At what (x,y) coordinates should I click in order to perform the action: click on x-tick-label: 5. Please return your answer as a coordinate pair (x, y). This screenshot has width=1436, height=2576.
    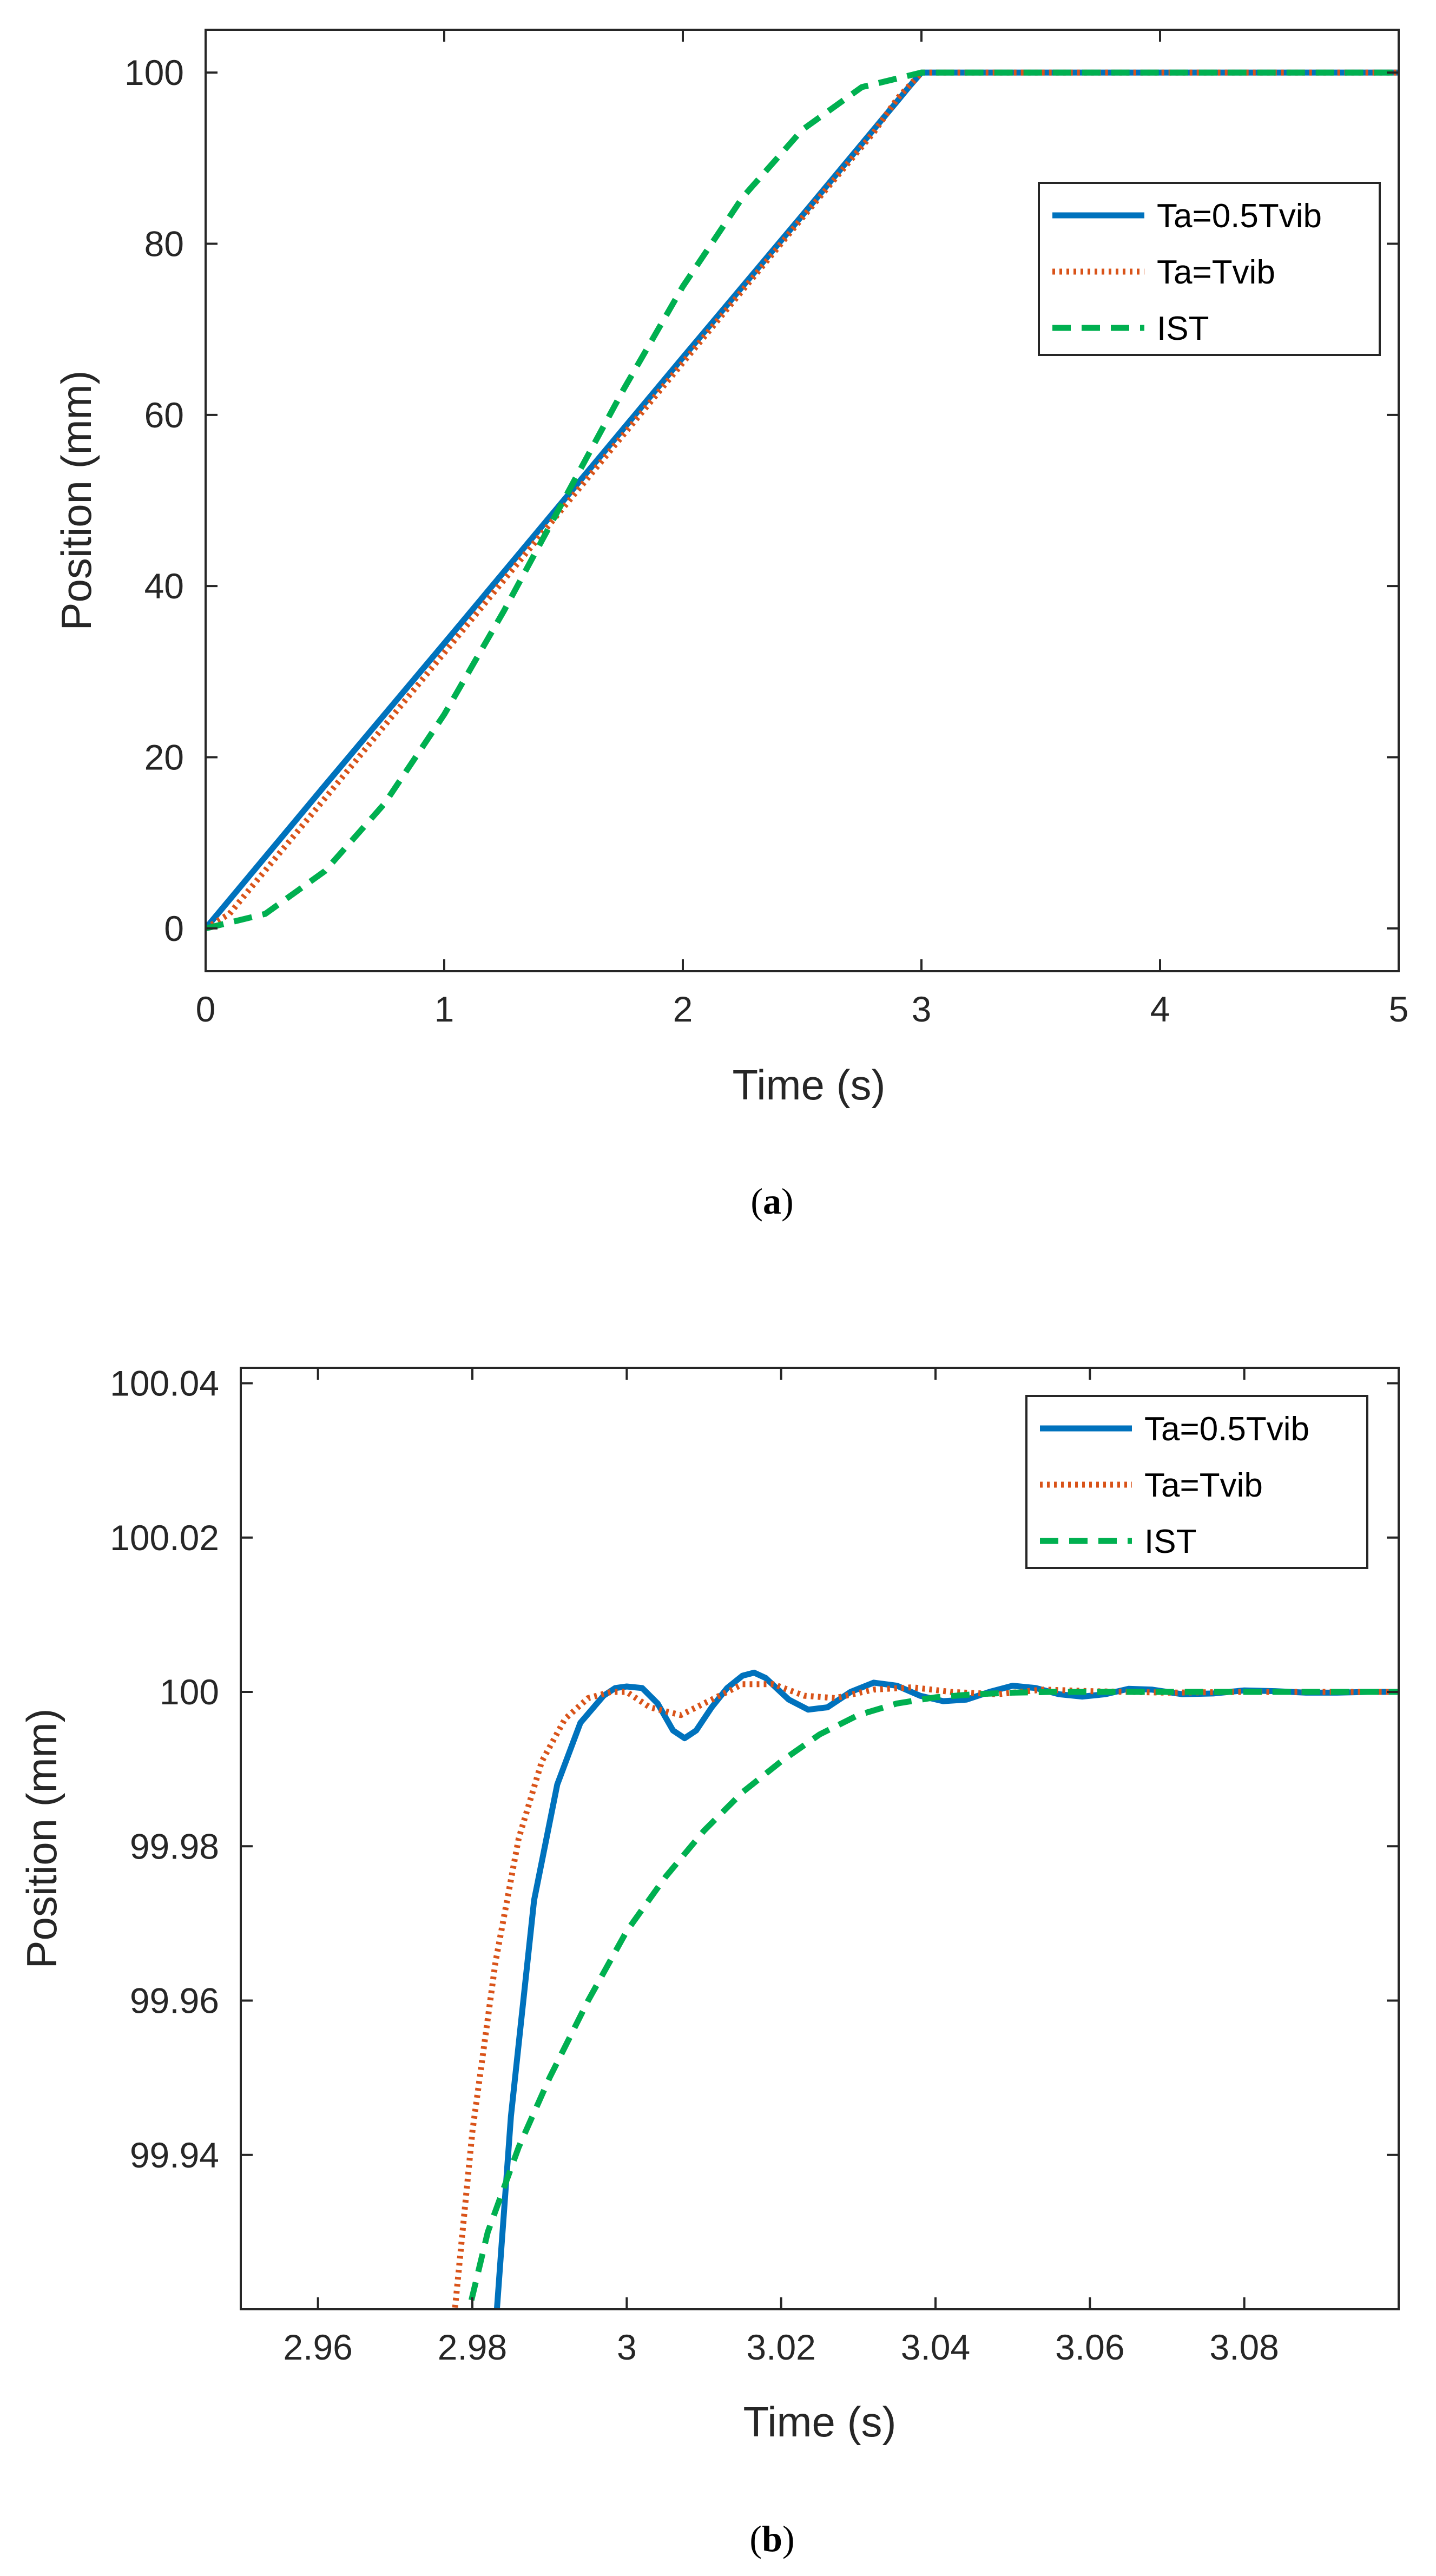
    Looking at the image, I should click on (1399, 1009).